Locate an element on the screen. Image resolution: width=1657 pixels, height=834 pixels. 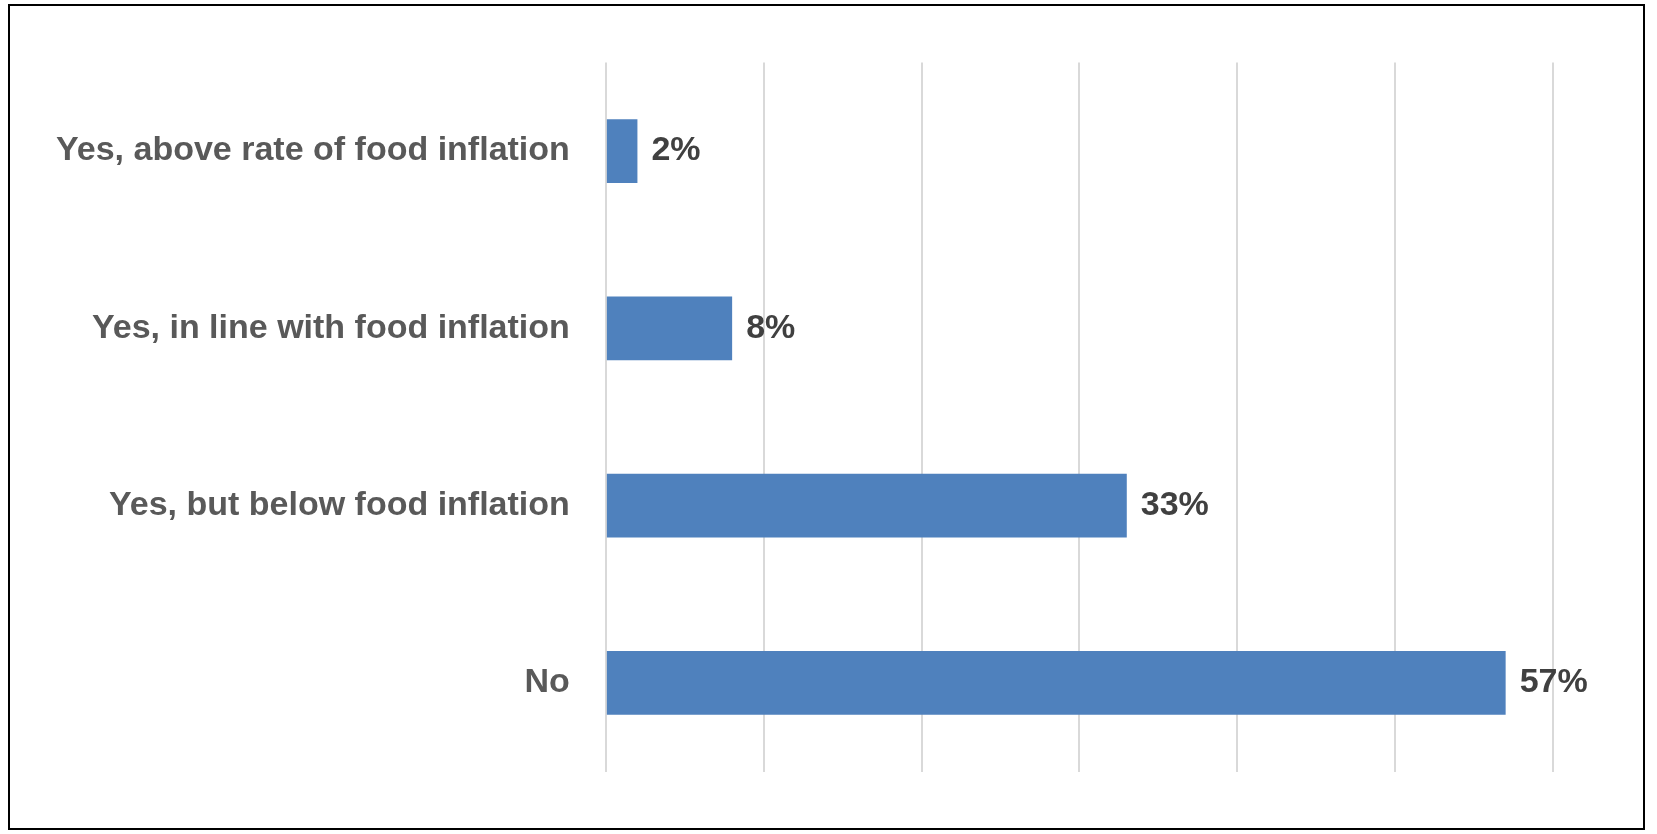
y-tick-label: Yes, in line with food inflation is located at coordinates (330, 325).